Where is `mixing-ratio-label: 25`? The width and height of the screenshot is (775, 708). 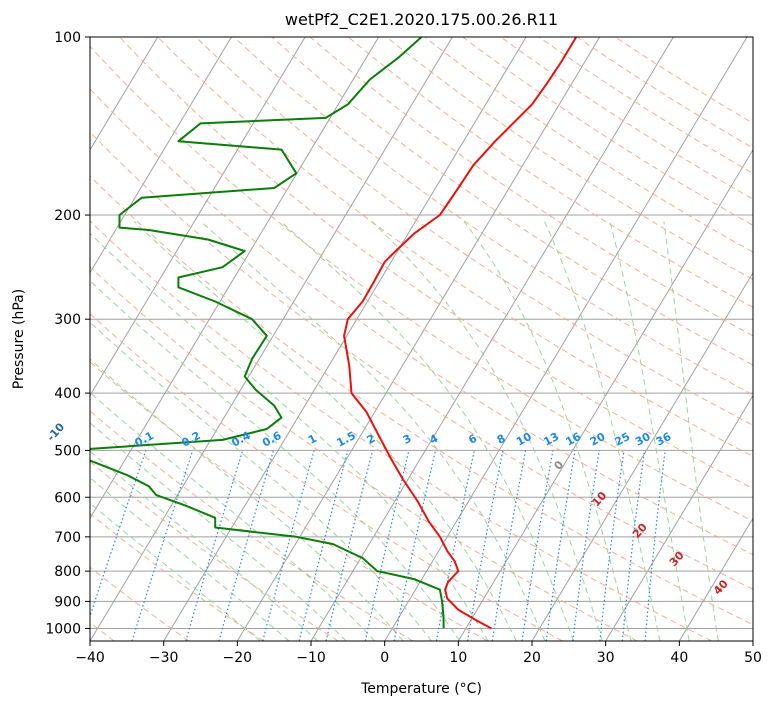
mixing-ratio-label: 25 is located at coordinates (623, 439).